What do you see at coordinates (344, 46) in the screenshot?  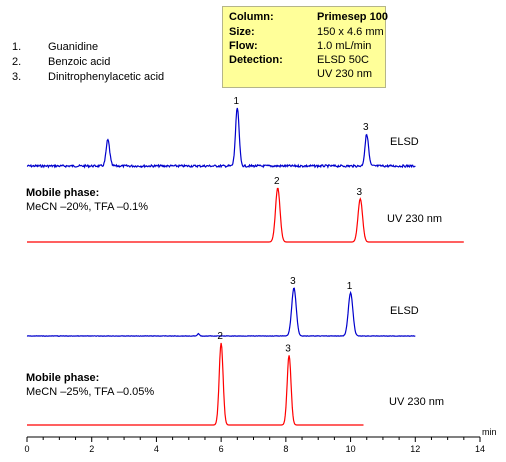 I see `info-value: 1.0 mL/min` at bounding box center [344, 46].